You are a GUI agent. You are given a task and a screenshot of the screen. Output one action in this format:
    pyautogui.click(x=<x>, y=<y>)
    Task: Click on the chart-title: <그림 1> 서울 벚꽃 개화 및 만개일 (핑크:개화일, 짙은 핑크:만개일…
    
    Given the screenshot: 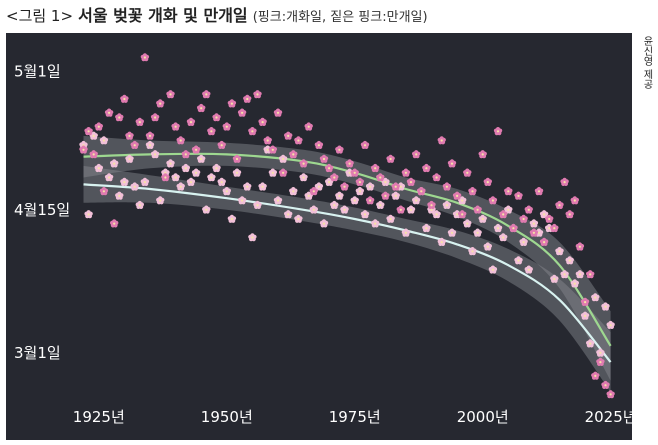 What is the action you would take?
    pyautogui.click(x=217, y=15)
    